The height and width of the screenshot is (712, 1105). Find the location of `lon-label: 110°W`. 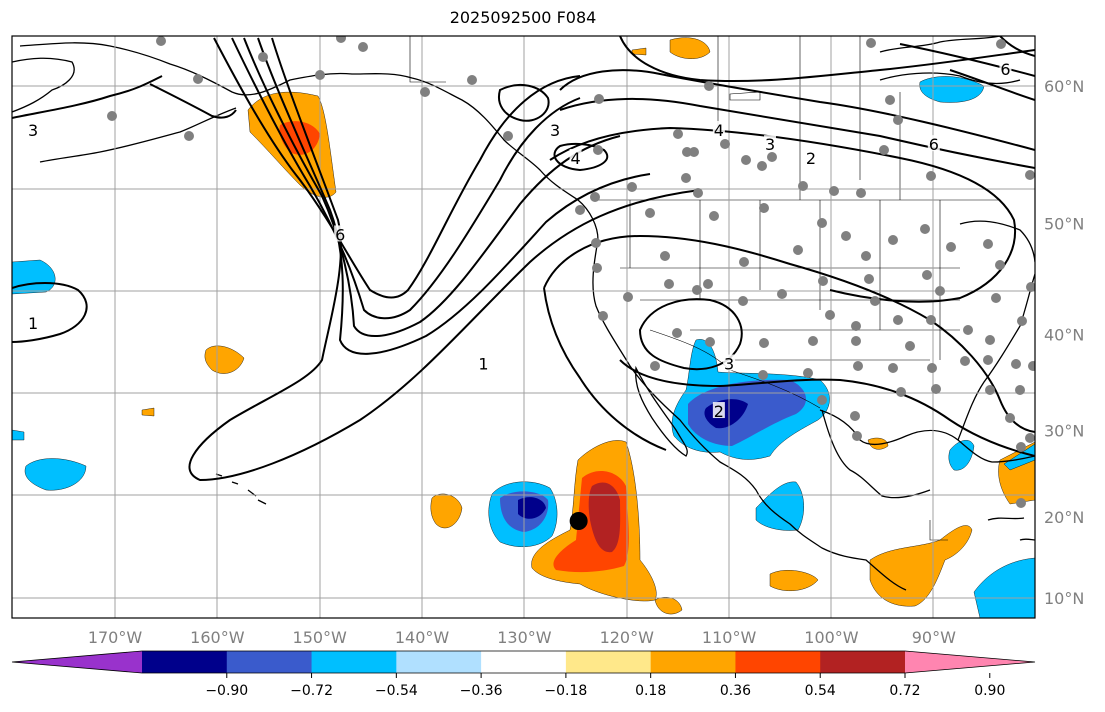

lon-label: 110°W is located at coordinates (729, 637).